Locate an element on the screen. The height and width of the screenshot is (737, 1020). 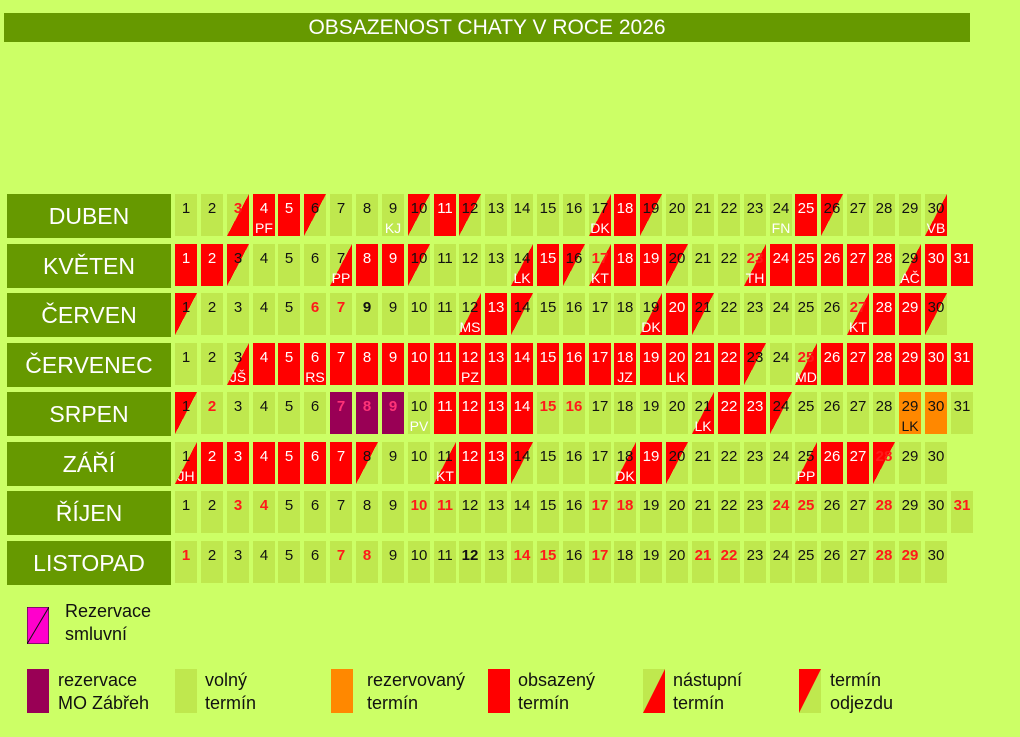
day-cell: 9 KJ is located at coordinates (393, 215).